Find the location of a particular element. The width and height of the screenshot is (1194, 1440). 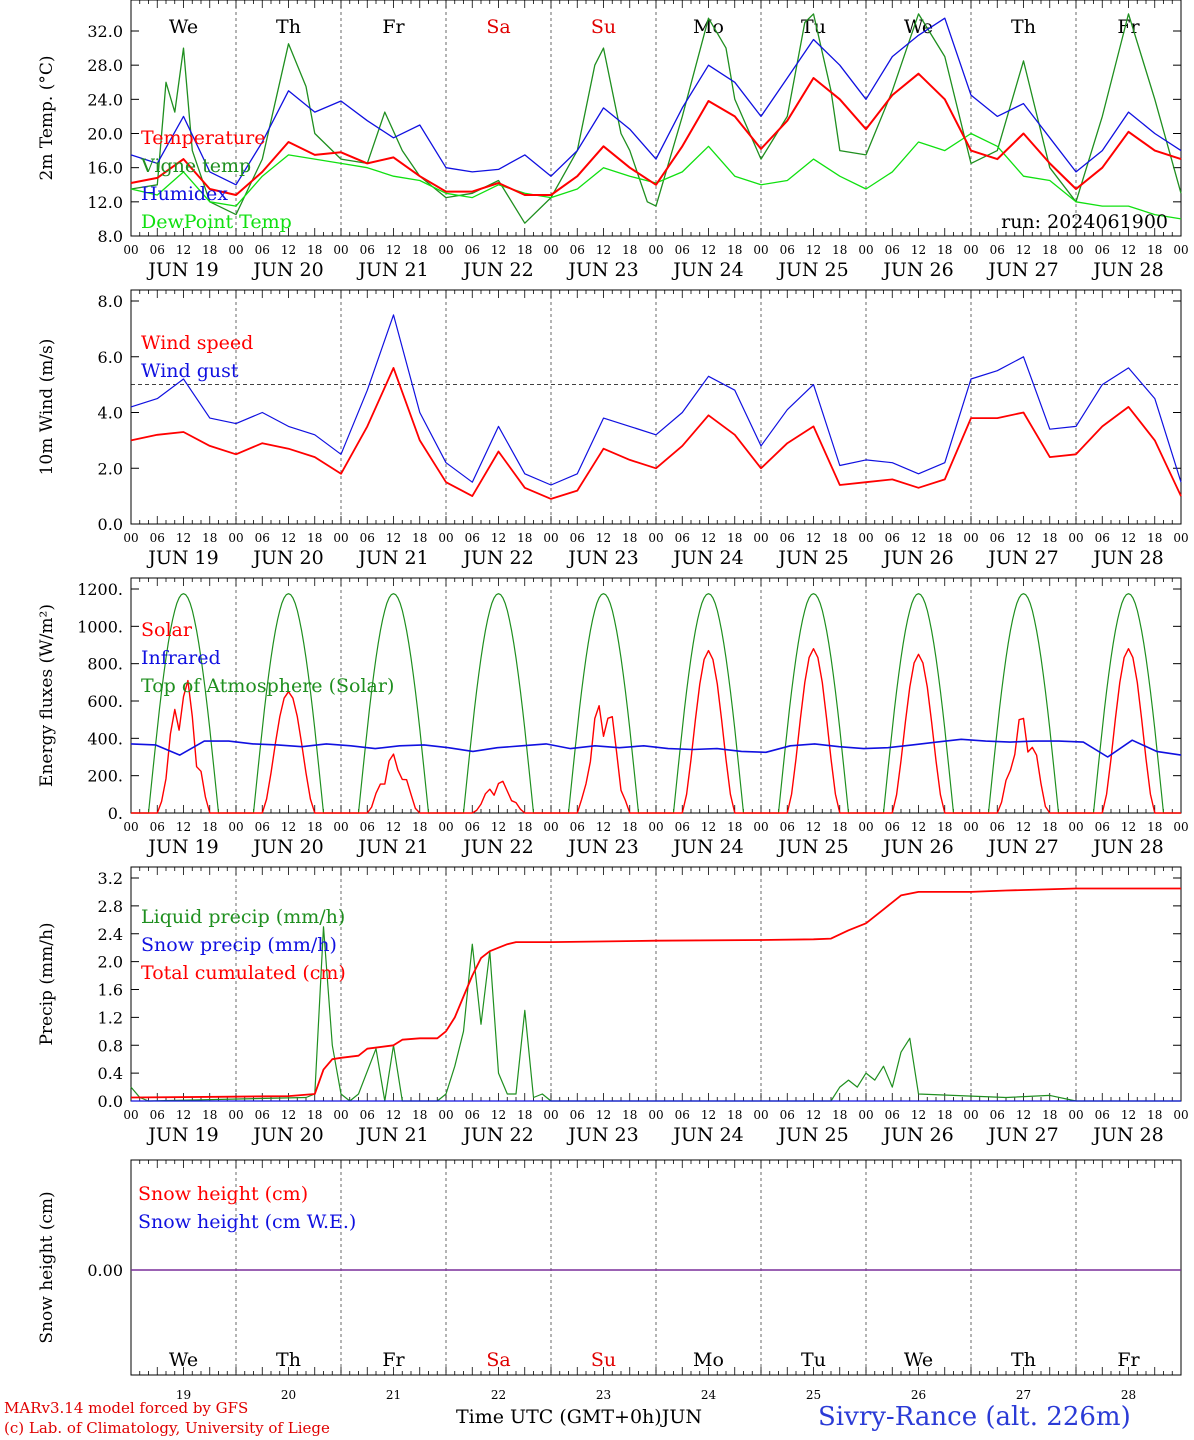

day-number-label: 23 is located at coordinates (603, 1395).